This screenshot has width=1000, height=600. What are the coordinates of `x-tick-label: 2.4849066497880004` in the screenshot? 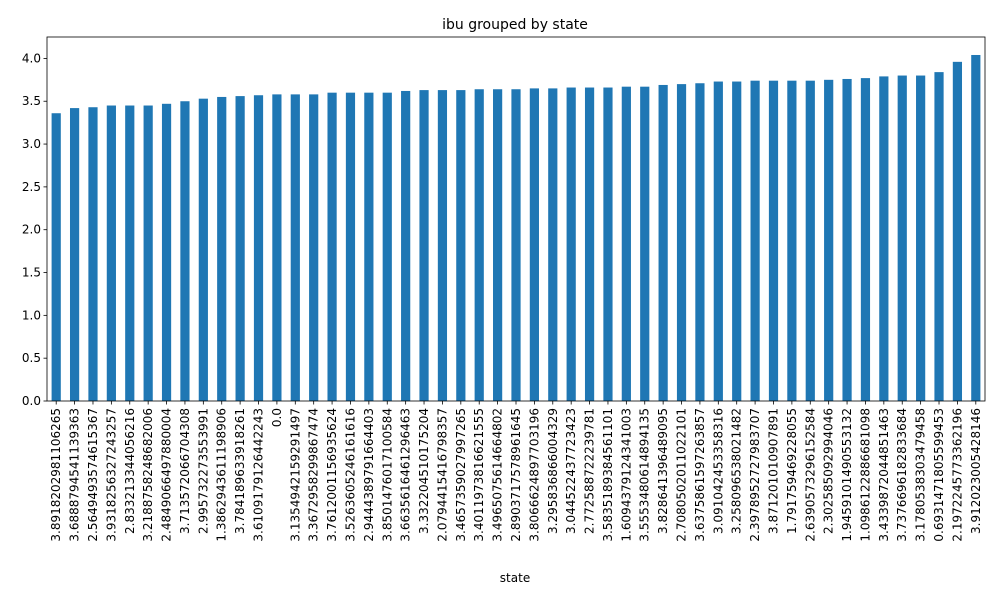 It's located at (167, 475).